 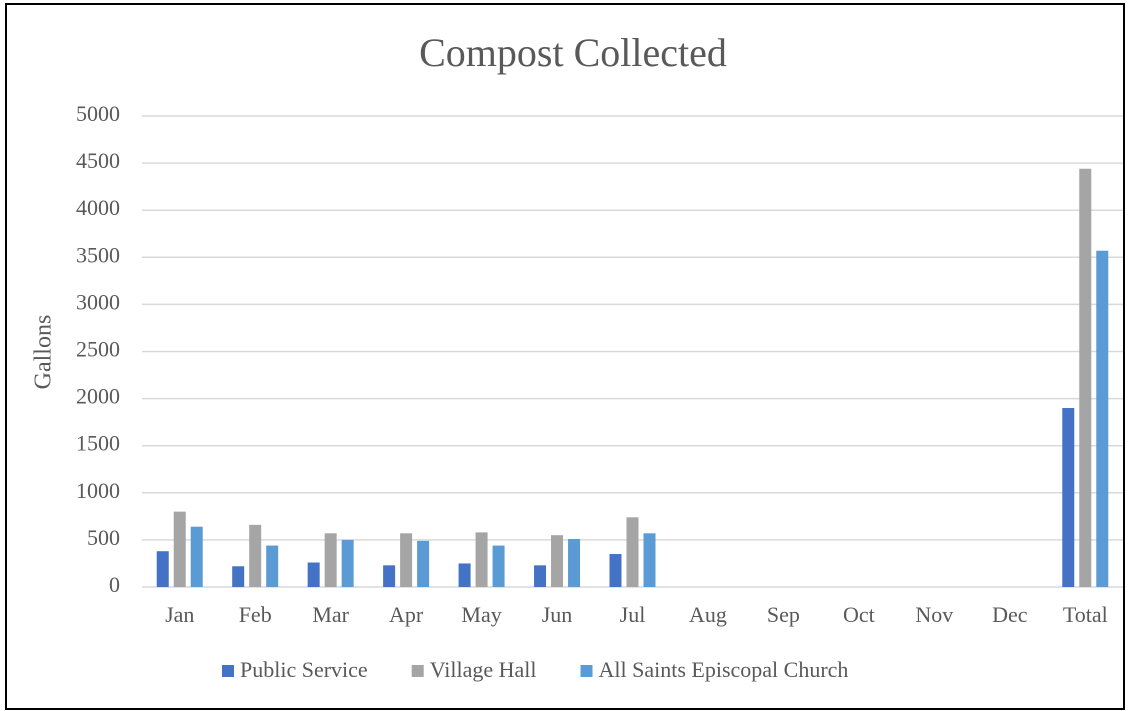 What do you see at coordinates (98, 301) in the screenshot?
I see `y-tick-label: 3000` at bounding box center [98, 301].